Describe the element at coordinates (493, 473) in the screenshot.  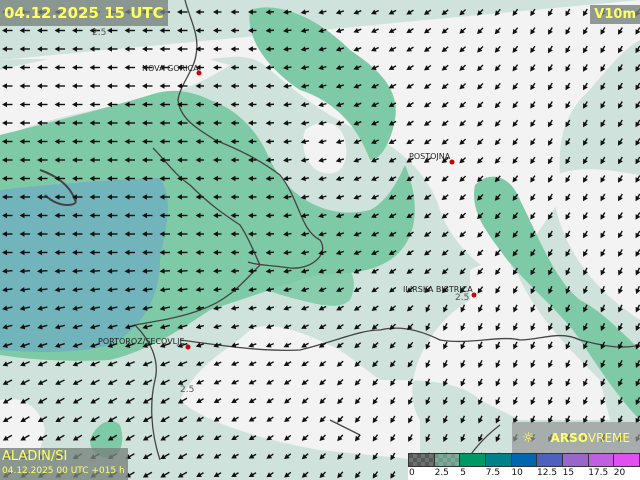
I see `legend-label: 7.5` at that location.